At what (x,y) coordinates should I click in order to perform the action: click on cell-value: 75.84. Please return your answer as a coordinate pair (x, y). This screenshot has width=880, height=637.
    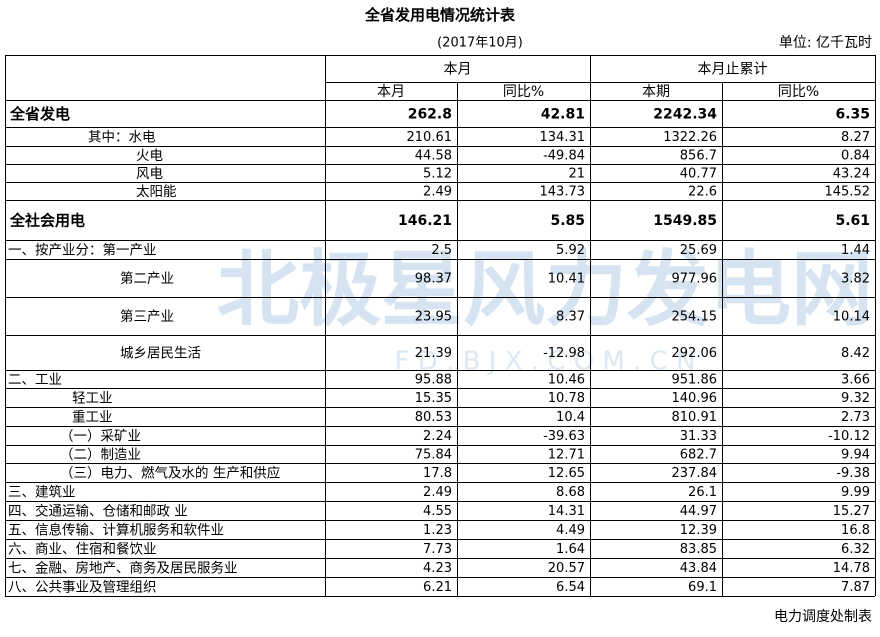
    Looking at the image, I should click on (433, 455).